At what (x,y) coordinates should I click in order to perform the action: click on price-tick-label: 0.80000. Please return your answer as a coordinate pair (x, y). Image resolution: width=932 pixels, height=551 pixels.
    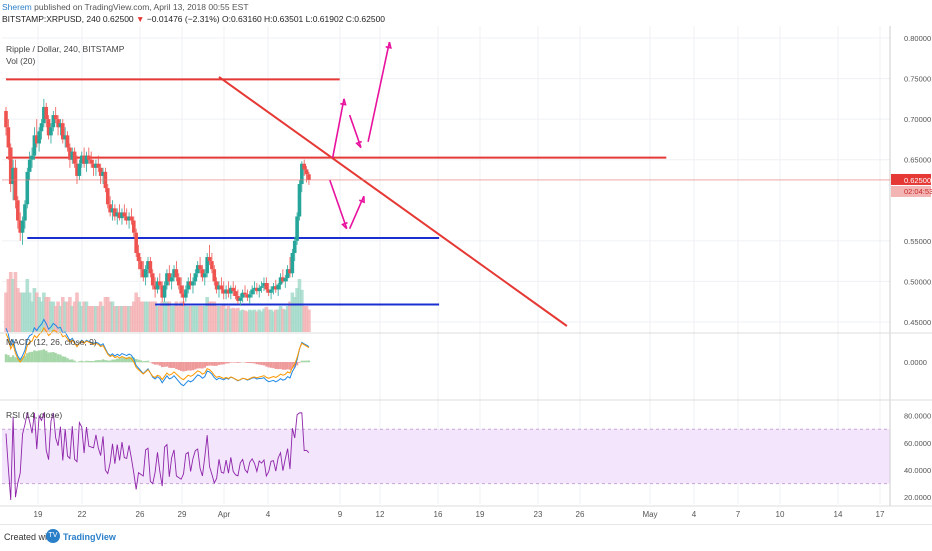
    Looking at the image, I should click on (917, 38).